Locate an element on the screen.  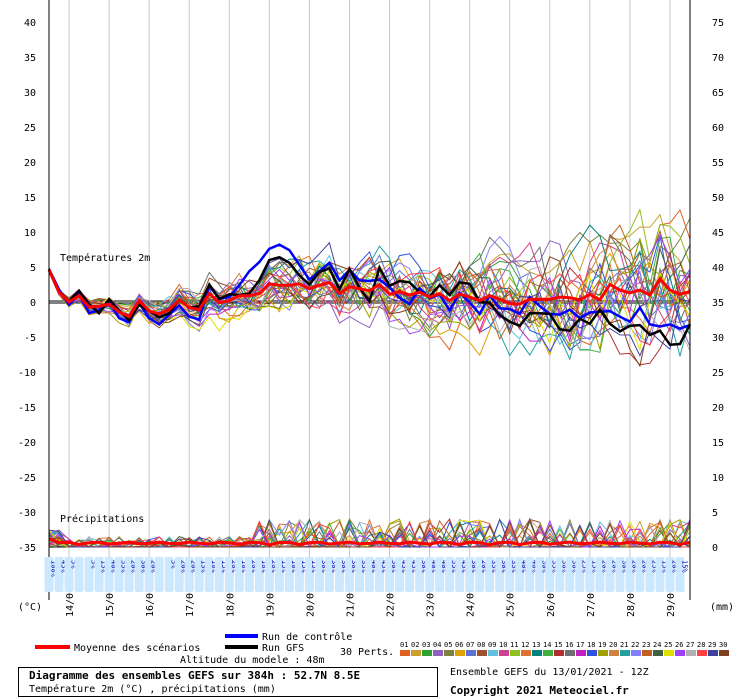
pert-number: 03 is located at coordinates (426, 645).